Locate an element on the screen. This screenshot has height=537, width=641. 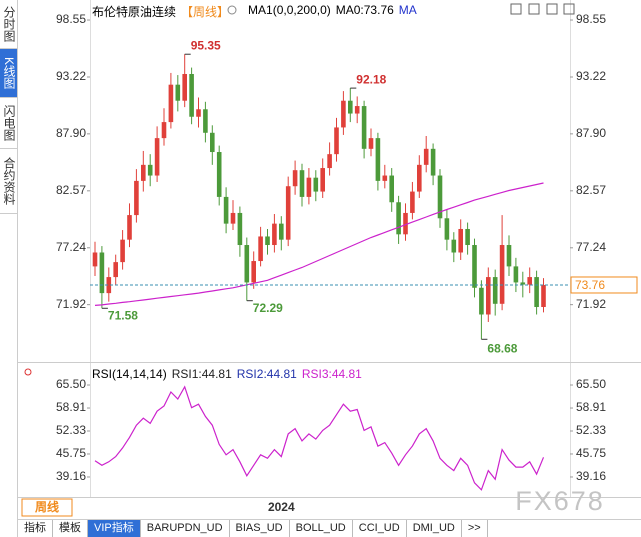
toolbar-tab: BARUPDN_UD is located at coordinates (185, 528).